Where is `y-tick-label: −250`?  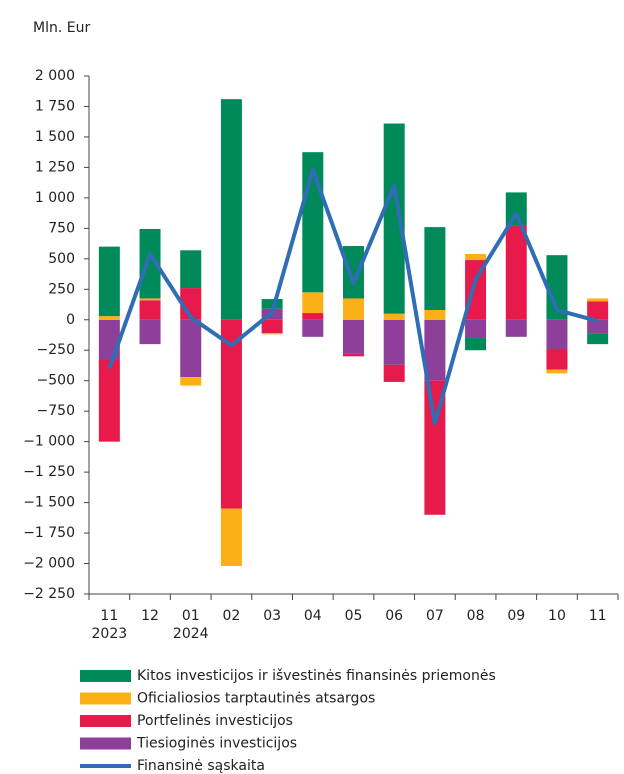
y-tick-label: −250 is located at coordinates (56, 350).